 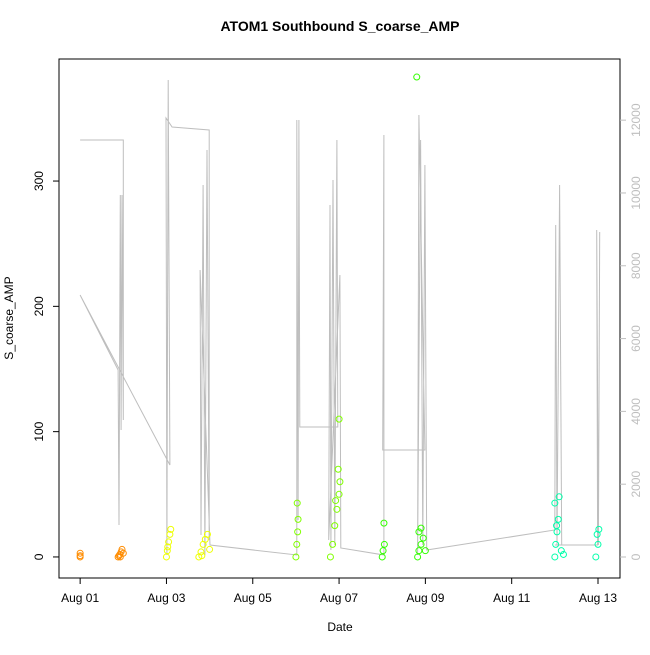 What do you see at coordinates (636, 556) in the screenshot?
I see `y2-tick-label: 0` at bounding box center [636, 556].